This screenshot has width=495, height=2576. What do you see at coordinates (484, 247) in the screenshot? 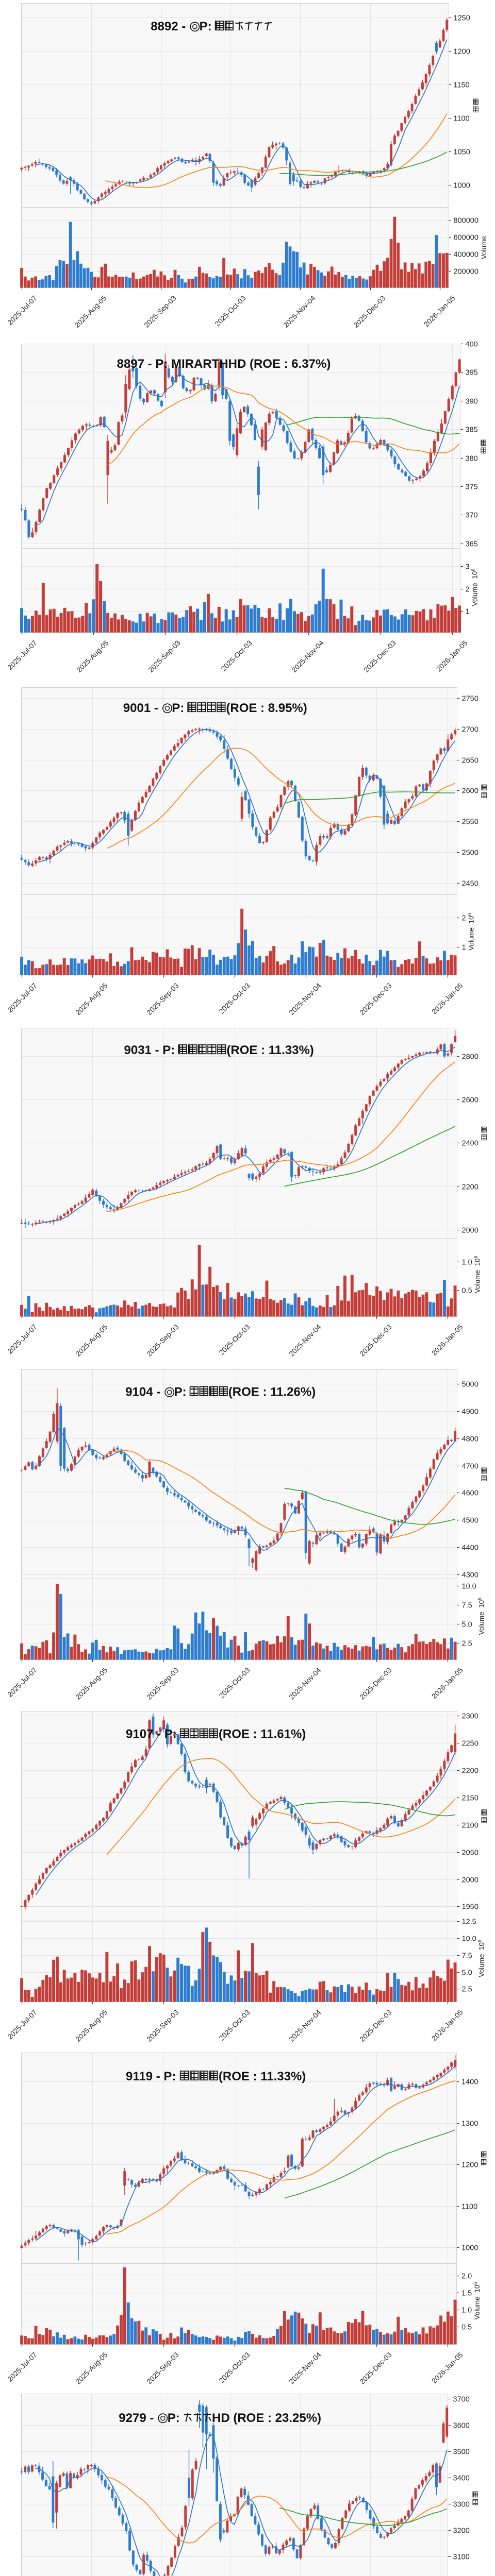
I see `svg-text: Volume` at bounding box center [484, 247].